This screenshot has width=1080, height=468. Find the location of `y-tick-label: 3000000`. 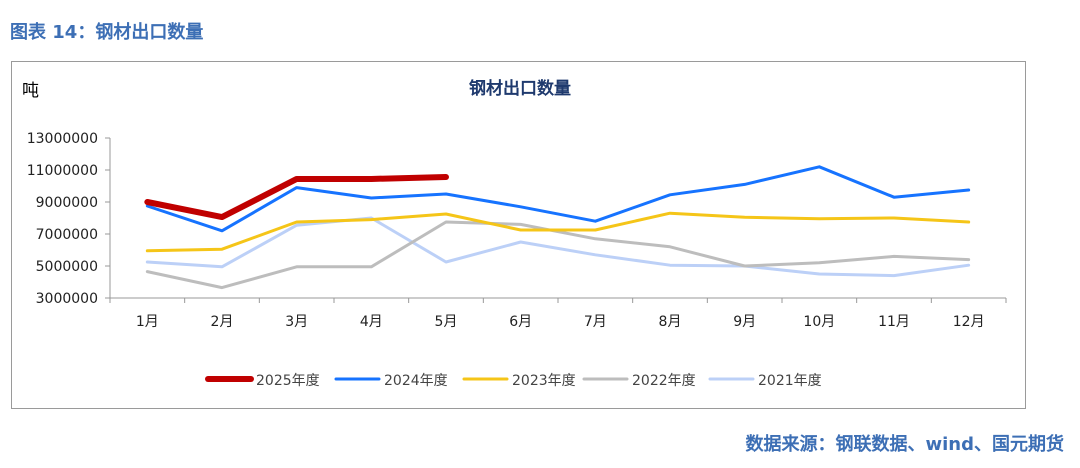

y-tick-label: 3000000 is located at coordinates (67, 299).